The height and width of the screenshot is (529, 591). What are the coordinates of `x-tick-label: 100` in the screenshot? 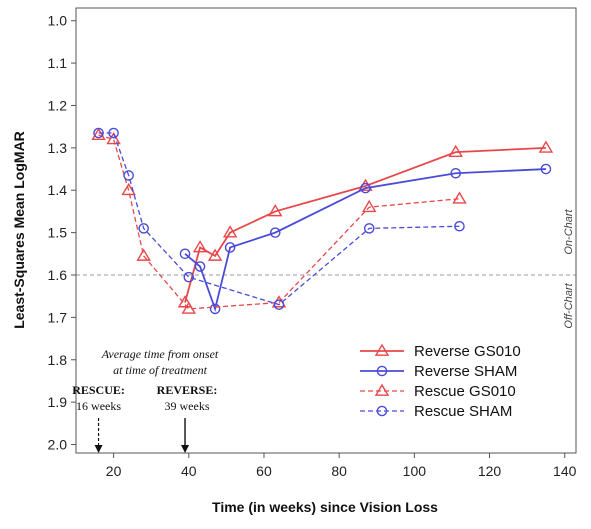 It's located at (415, 471).